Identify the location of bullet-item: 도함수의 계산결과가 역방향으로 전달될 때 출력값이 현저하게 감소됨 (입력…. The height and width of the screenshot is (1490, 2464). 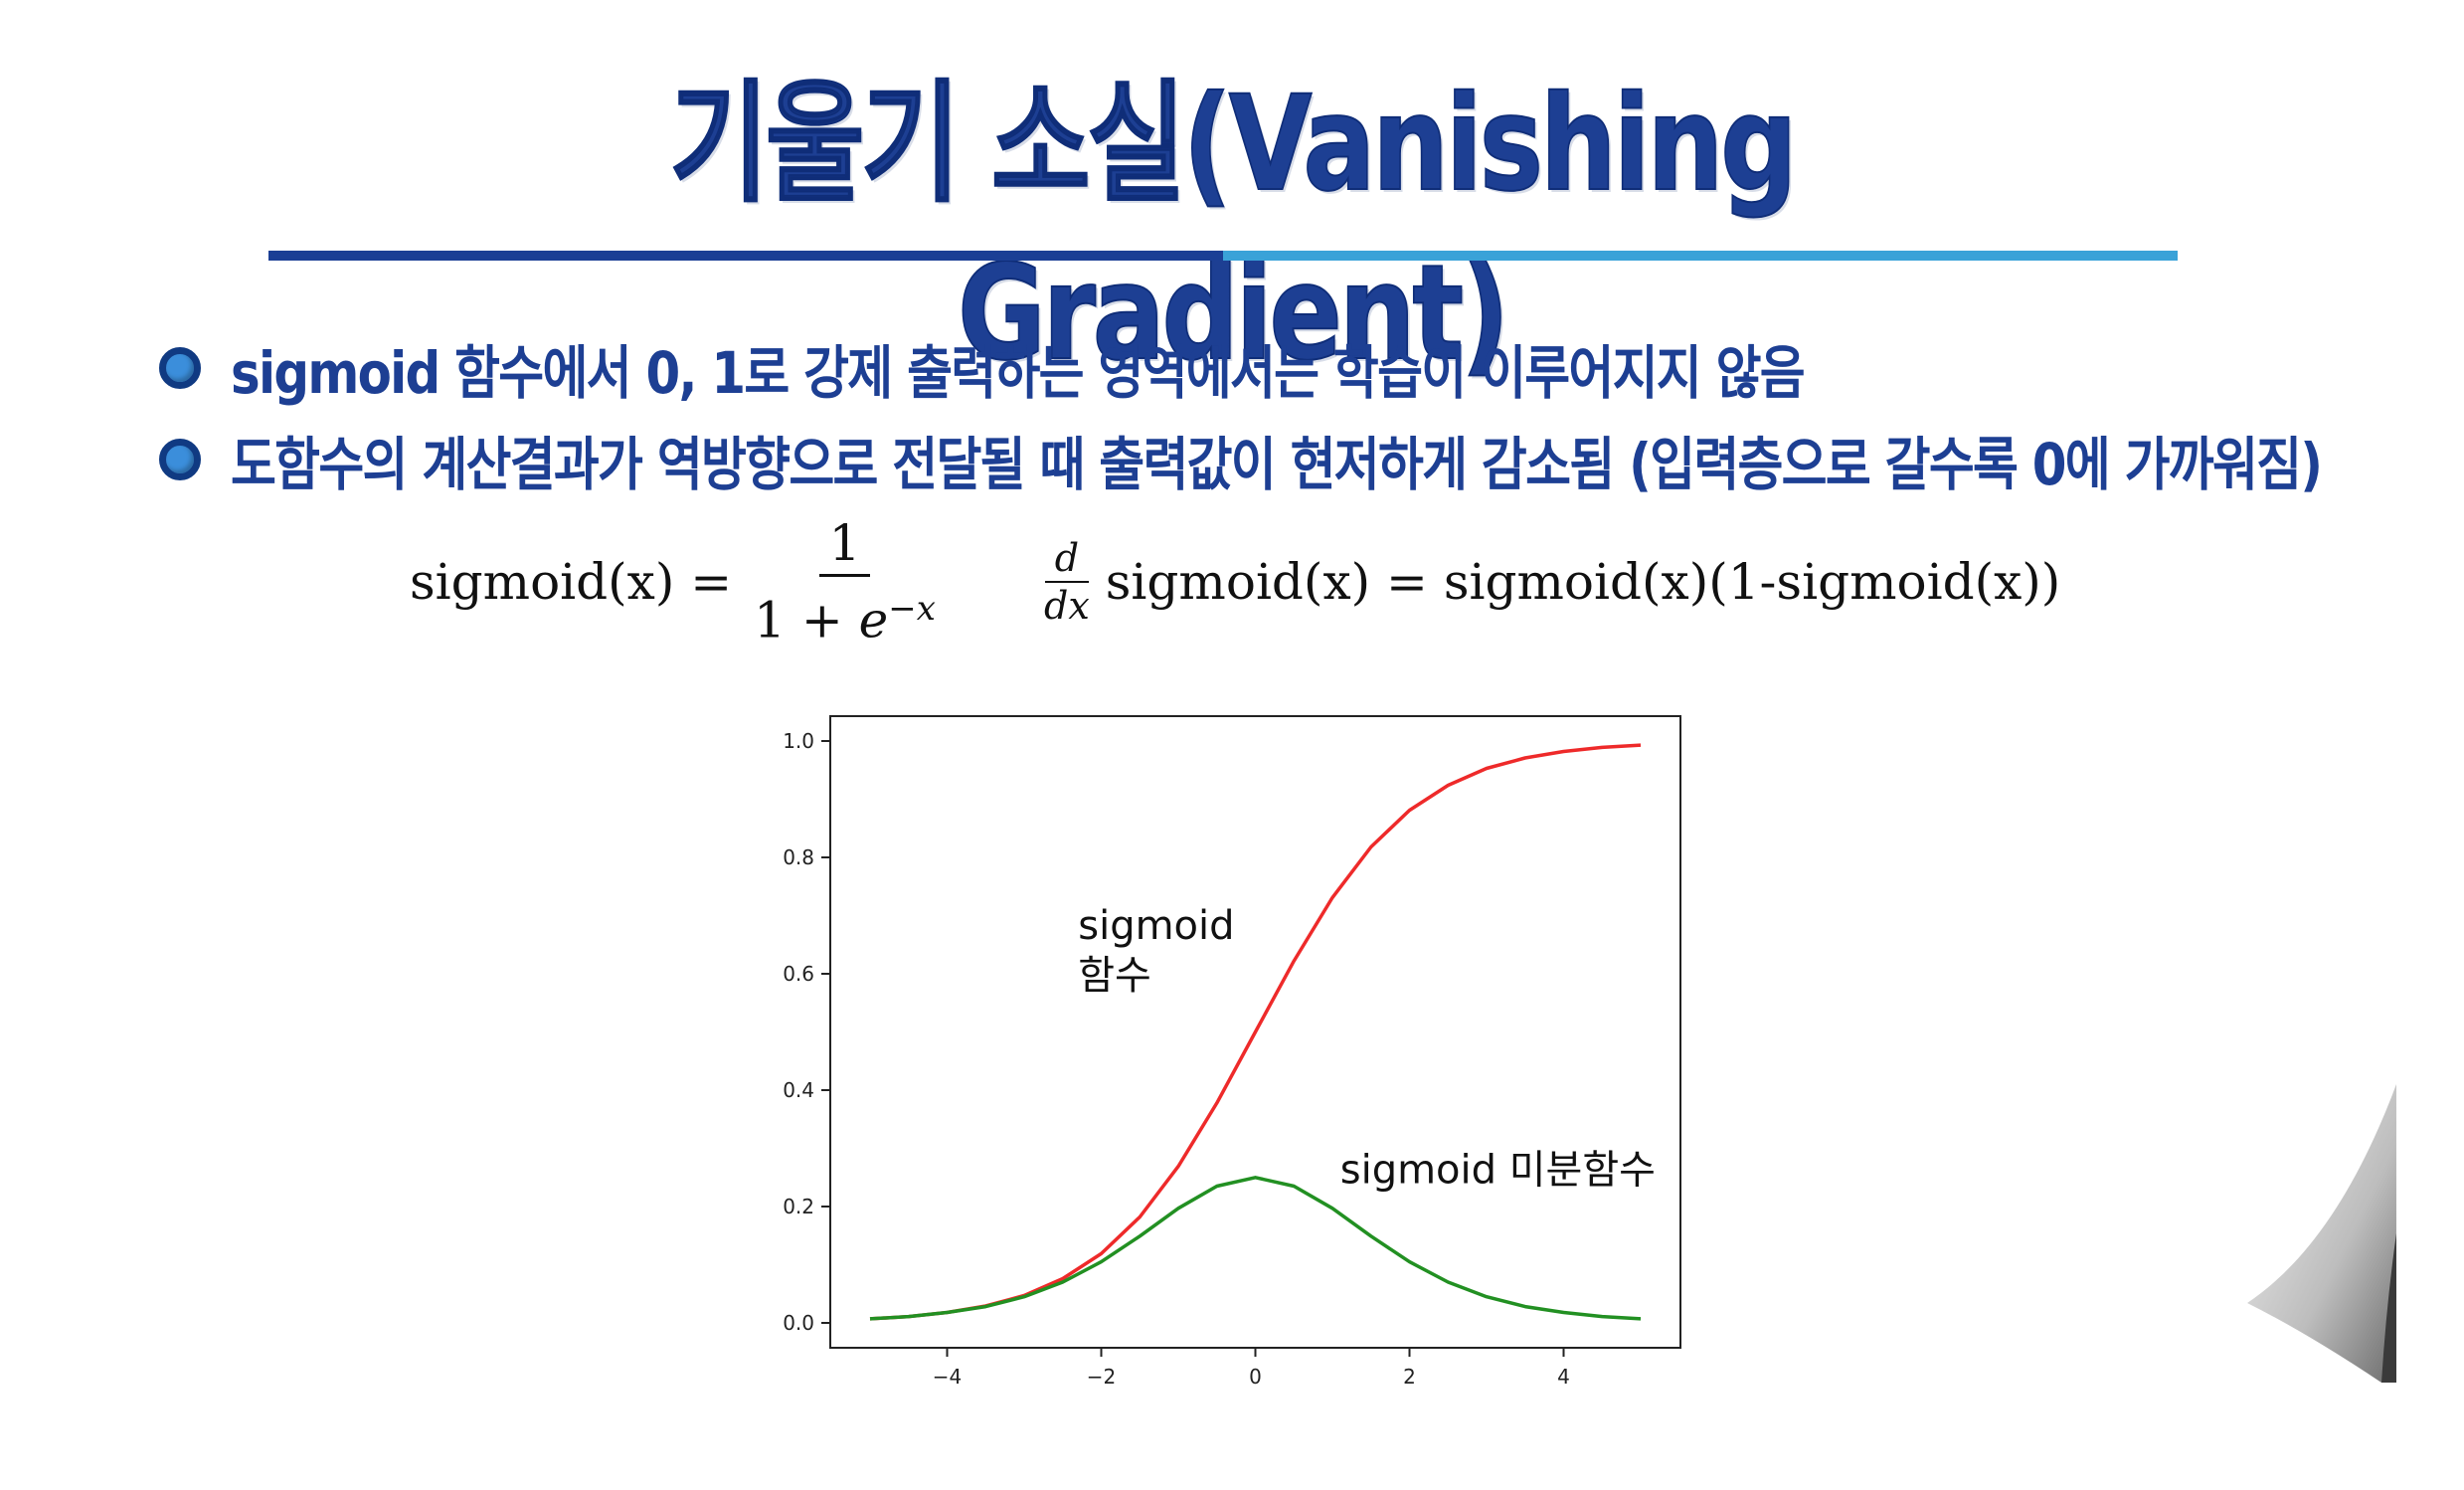
(1272, 459).